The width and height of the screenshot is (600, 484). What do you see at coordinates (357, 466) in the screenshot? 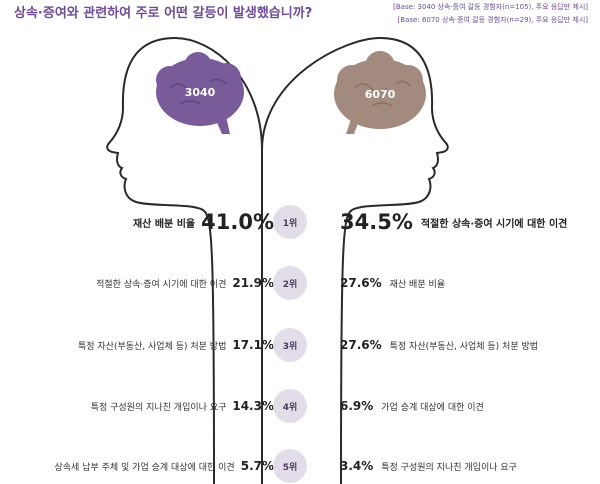
I see `value-6070: 3.4%` at bounding box center [357, 466].